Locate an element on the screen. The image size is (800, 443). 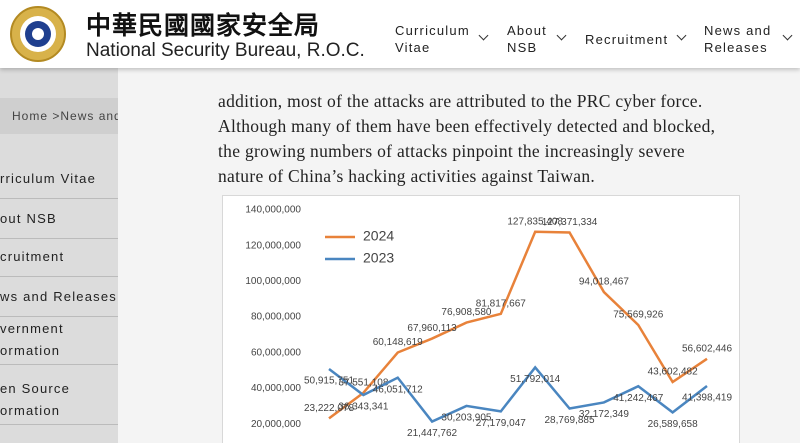
nav-text: Curriculum is located at coordinates (432, 30).